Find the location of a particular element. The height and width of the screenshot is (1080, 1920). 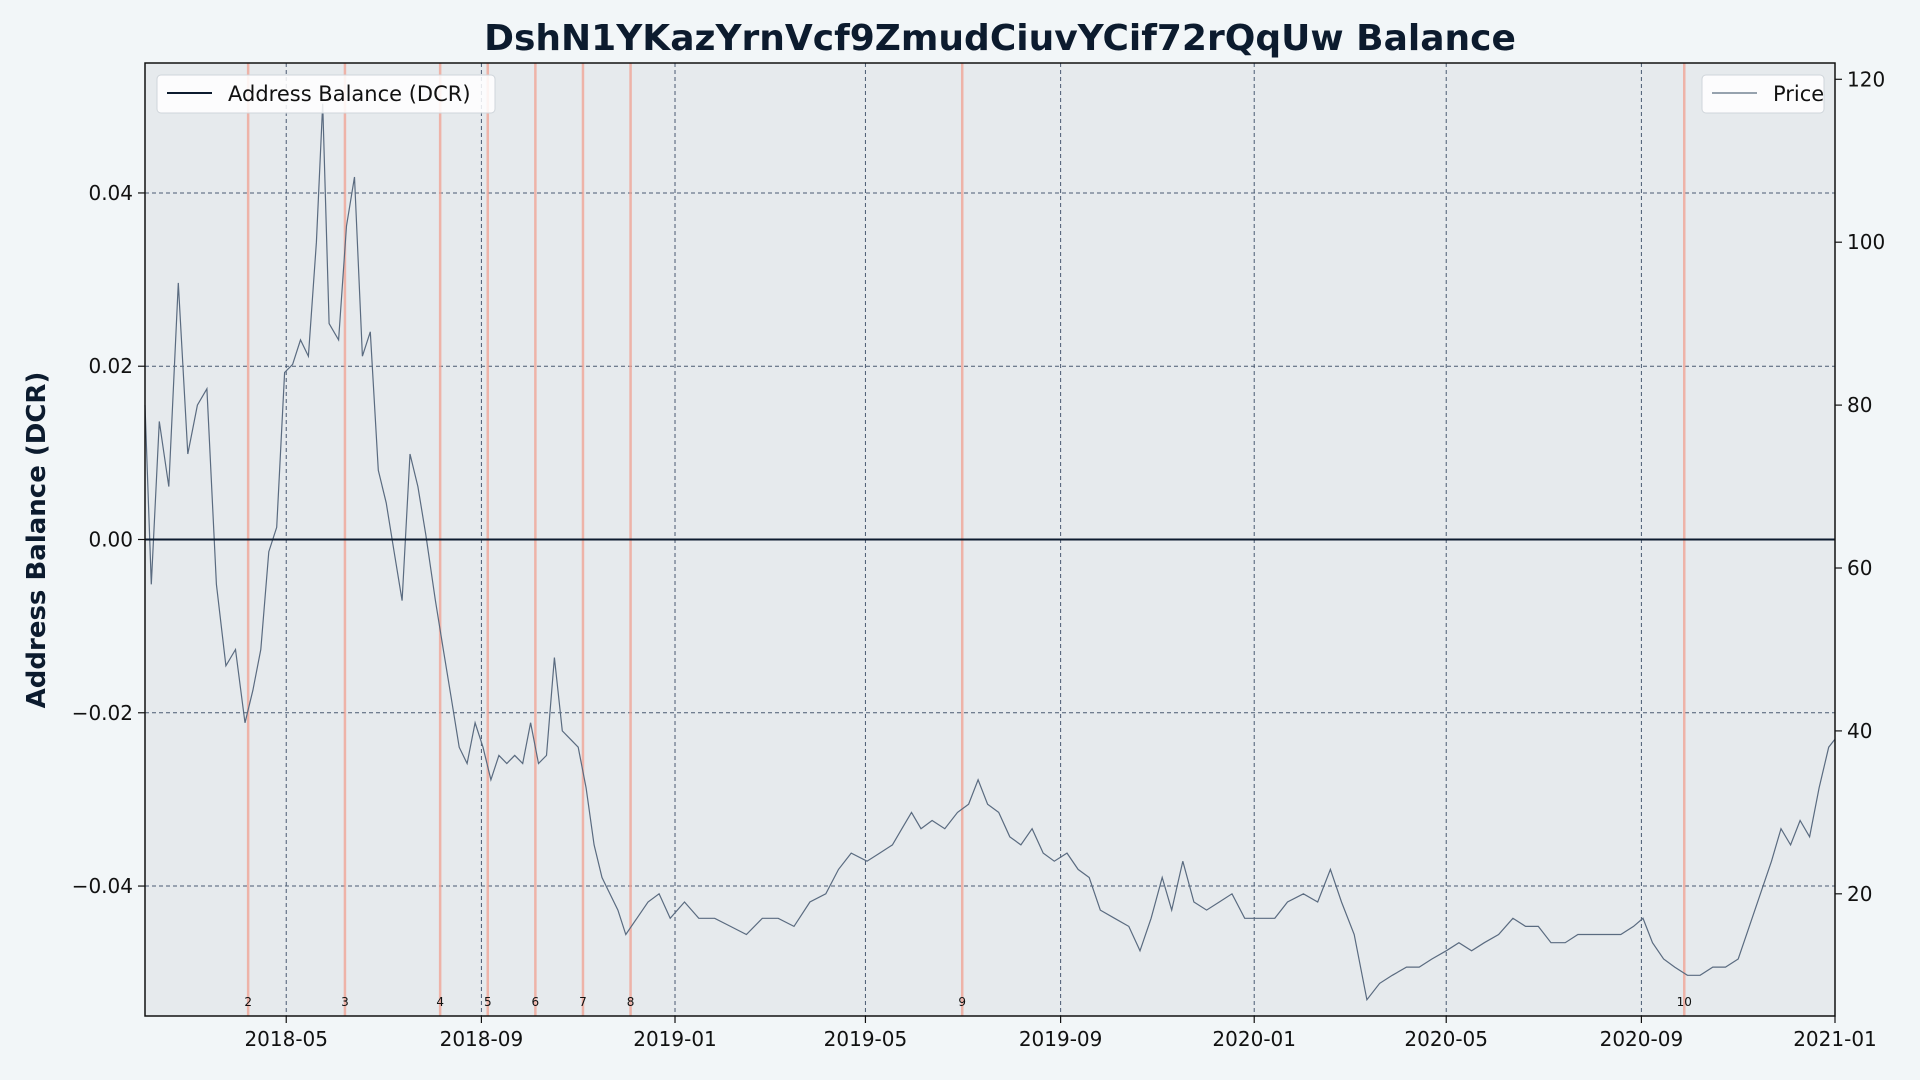

event-label: 9 is located at coordinates (962, 1002).